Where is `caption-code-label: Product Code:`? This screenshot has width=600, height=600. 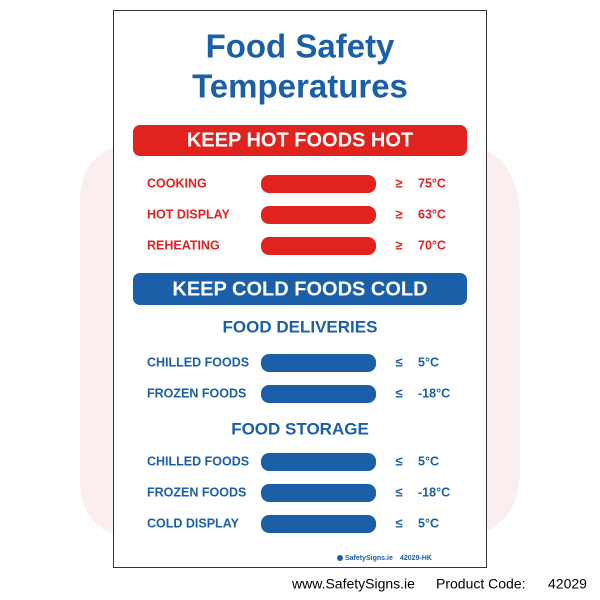 caption-code-label: Product Code: is located at coordinates (481, 584).